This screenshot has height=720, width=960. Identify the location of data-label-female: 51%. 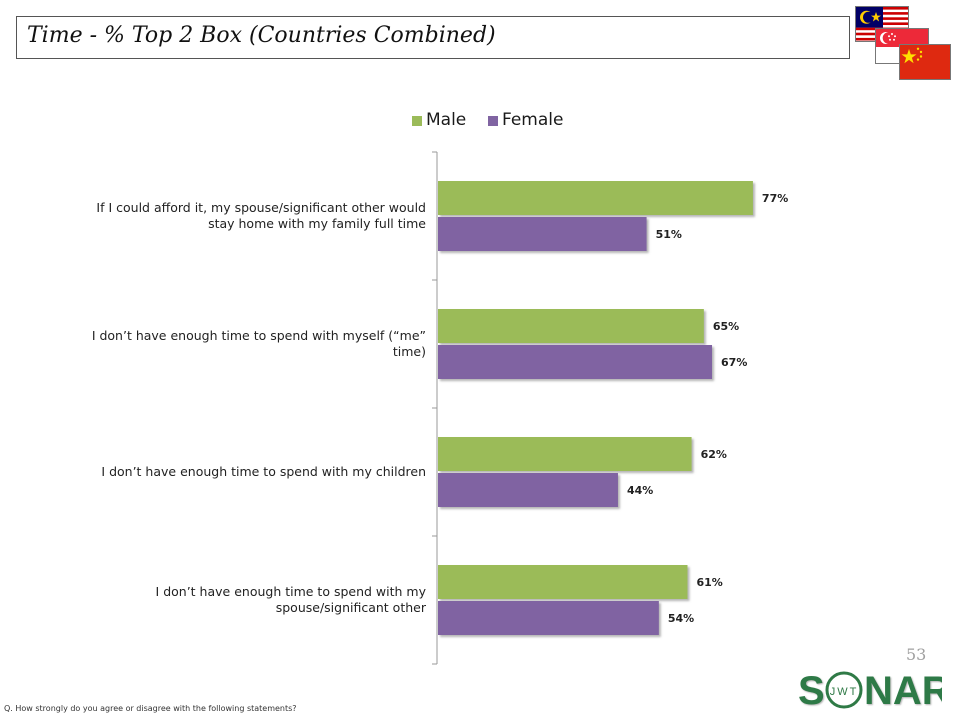
(669, 234).